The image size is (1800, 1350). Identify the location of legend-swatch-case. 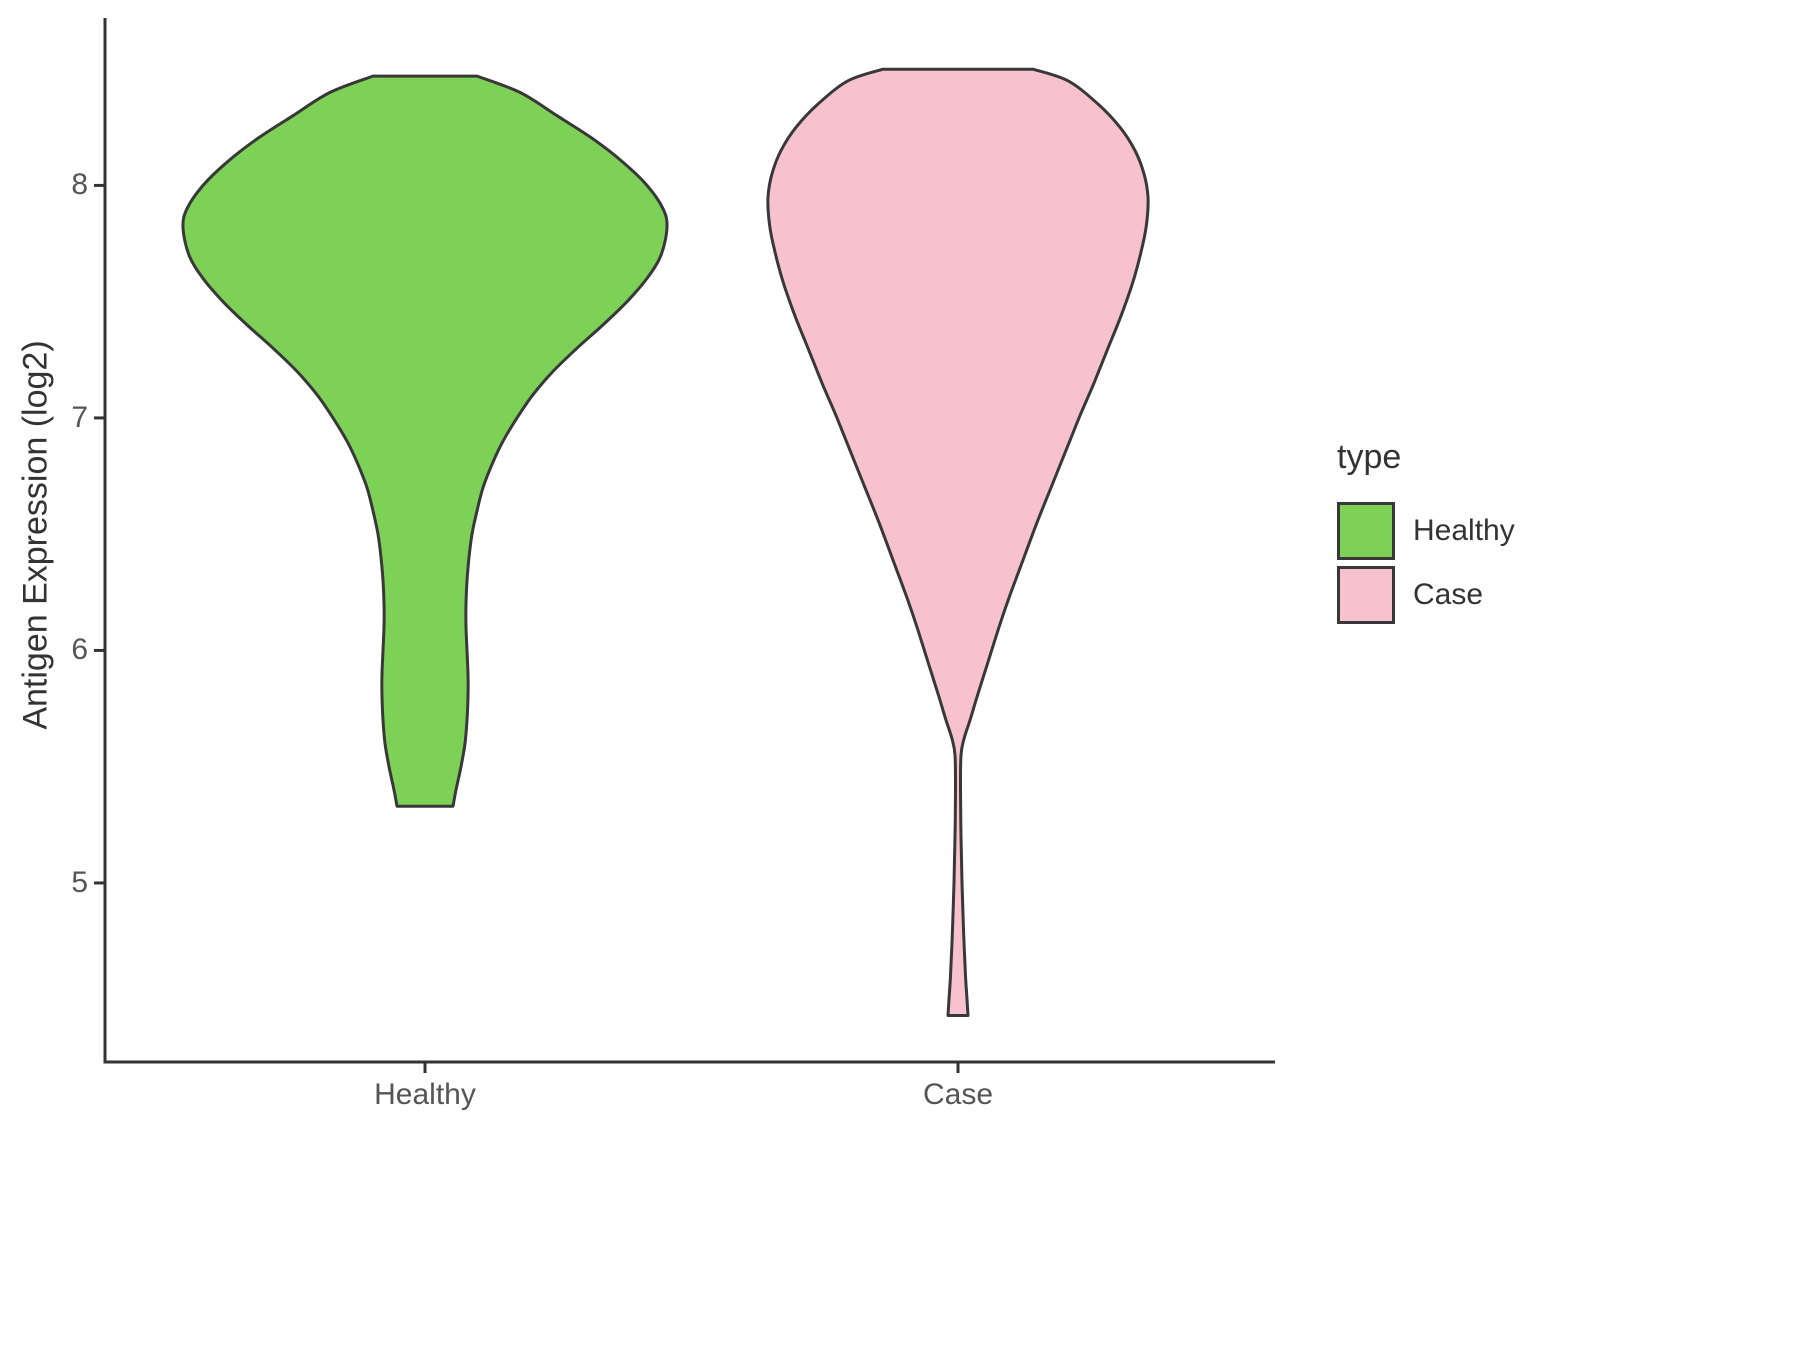
(1366, 595).